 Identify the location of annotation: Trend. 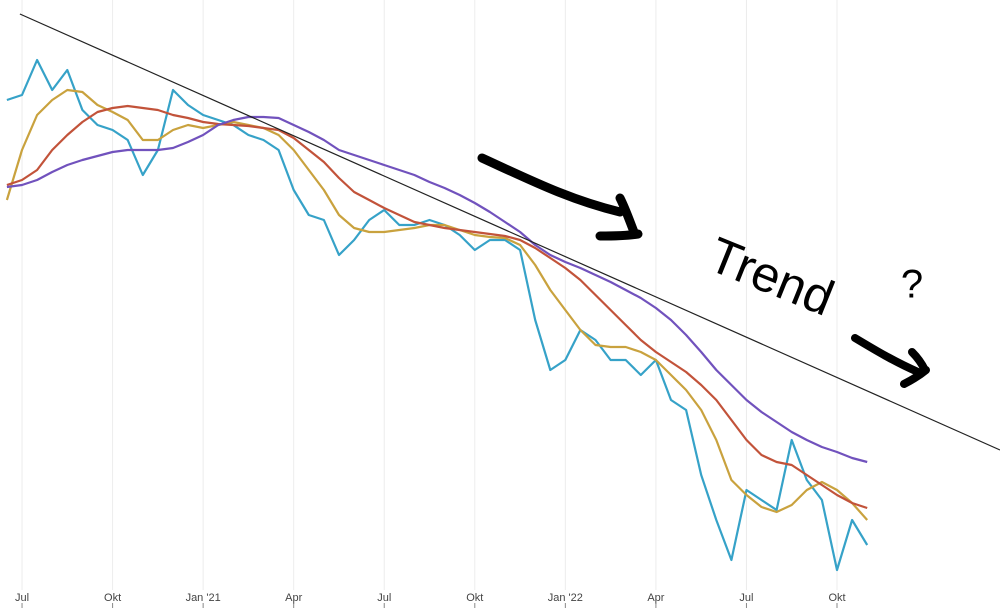
(771, 276).